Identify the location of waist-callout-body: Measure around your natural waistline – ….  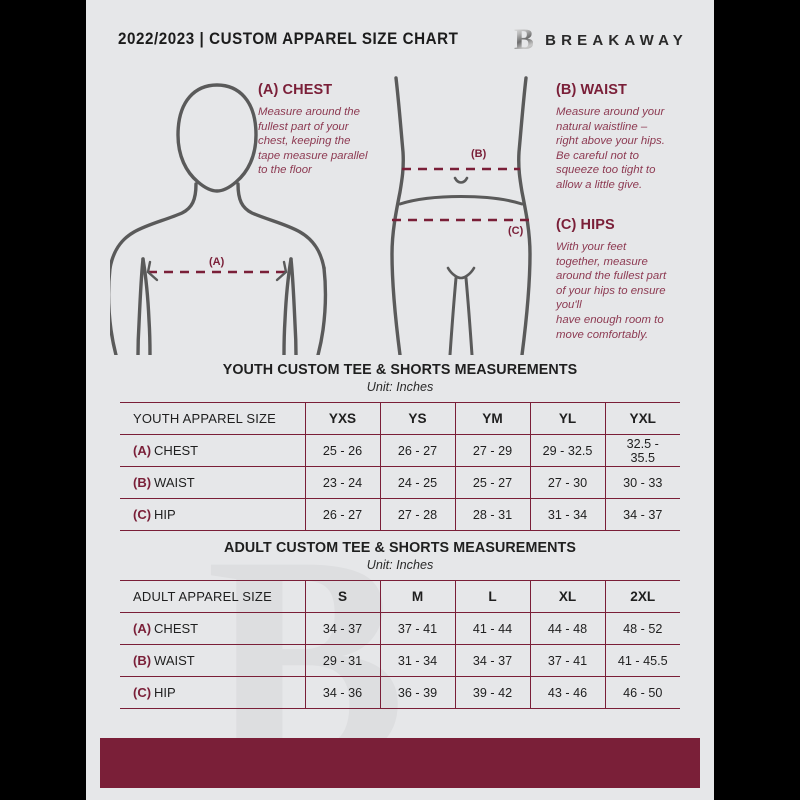
(610, 148).